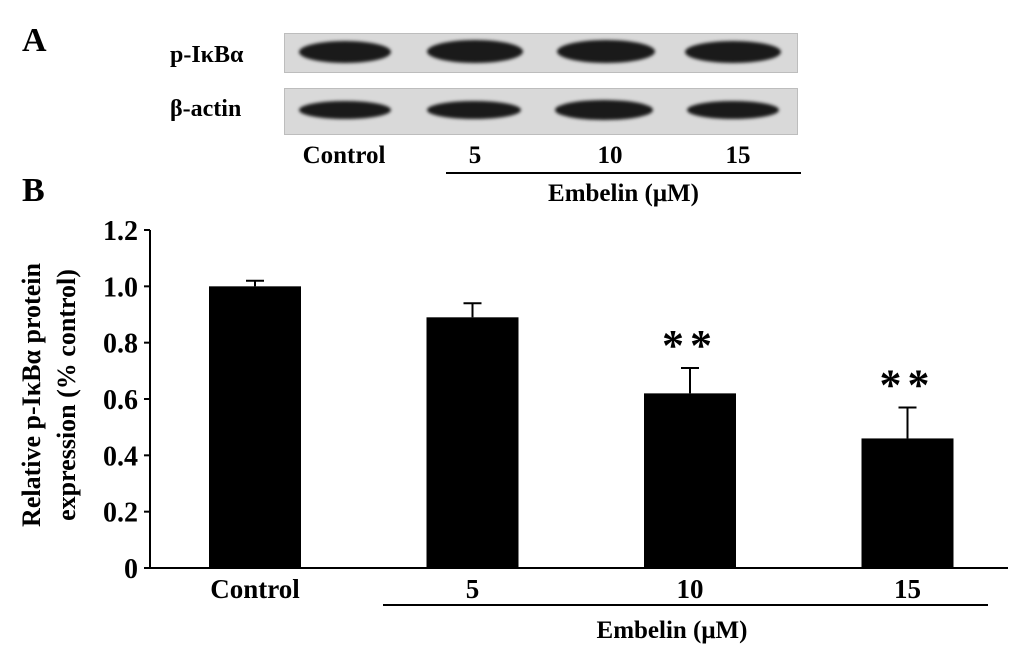 The image size is (1033, 650). Describe the element at coordinates (344, 155) in the screenshot. I see `lane-label-control: Control` at that location.